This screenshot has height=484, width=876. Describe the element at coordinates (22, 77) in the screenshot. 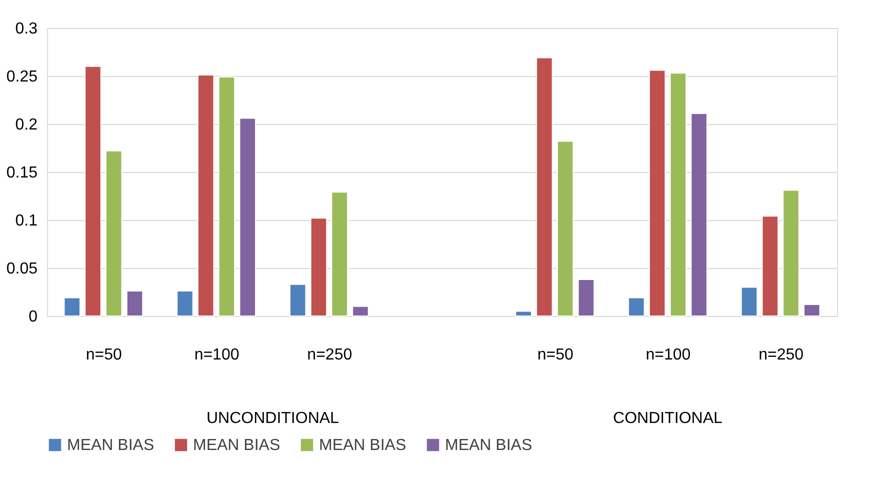

I see `y-tick-label: 0.25` at that location.